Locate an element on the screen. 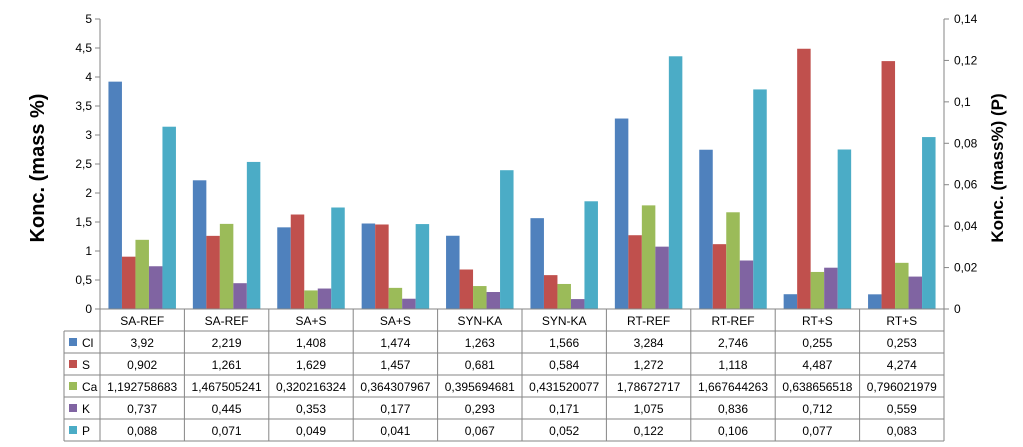 The image size is (1023, 447). y-tick-label: 2 is located at coordinates (88, 193).